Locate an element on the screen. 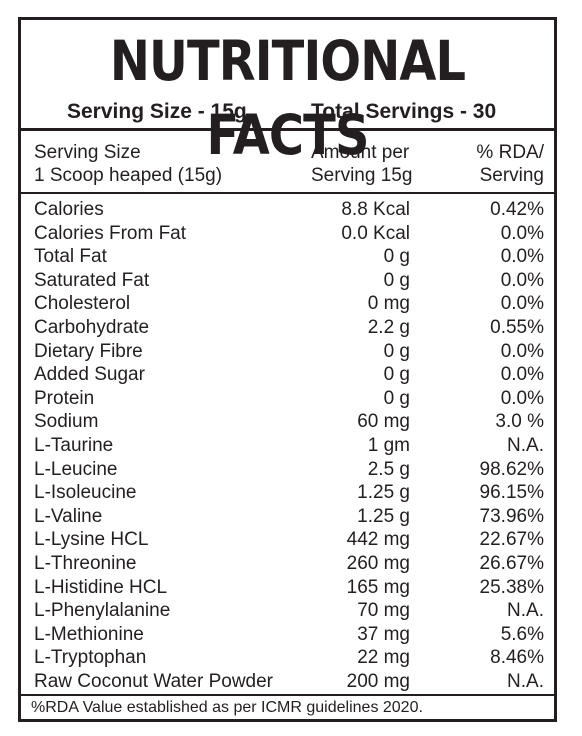 The image size is (582, 736). nutrient-amount: 442 mg is located at coordinates (378, 540).